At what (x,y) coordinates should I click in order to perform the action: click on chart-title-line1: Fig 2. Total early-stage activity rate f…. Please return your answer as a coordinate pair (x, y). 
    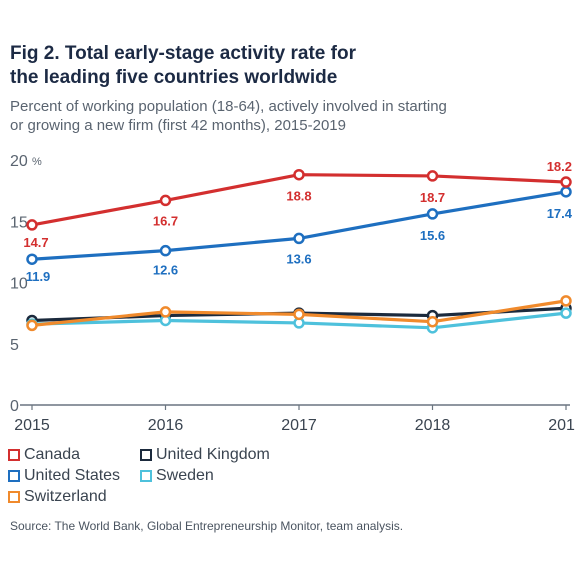
    Looking at the image, I should click on (183, 53).